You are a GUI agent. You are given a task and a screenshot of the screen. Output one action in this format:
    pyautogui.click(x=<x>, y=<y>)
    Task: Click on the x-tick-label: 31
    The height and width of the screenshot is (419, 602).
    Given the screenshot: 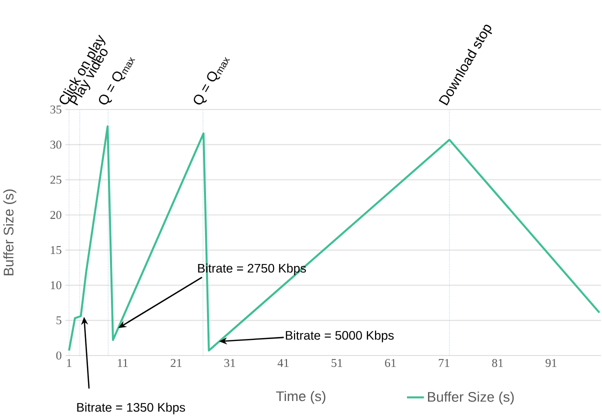 What is the action you would take?
    pyautogui.click(x=230, y=362)
    